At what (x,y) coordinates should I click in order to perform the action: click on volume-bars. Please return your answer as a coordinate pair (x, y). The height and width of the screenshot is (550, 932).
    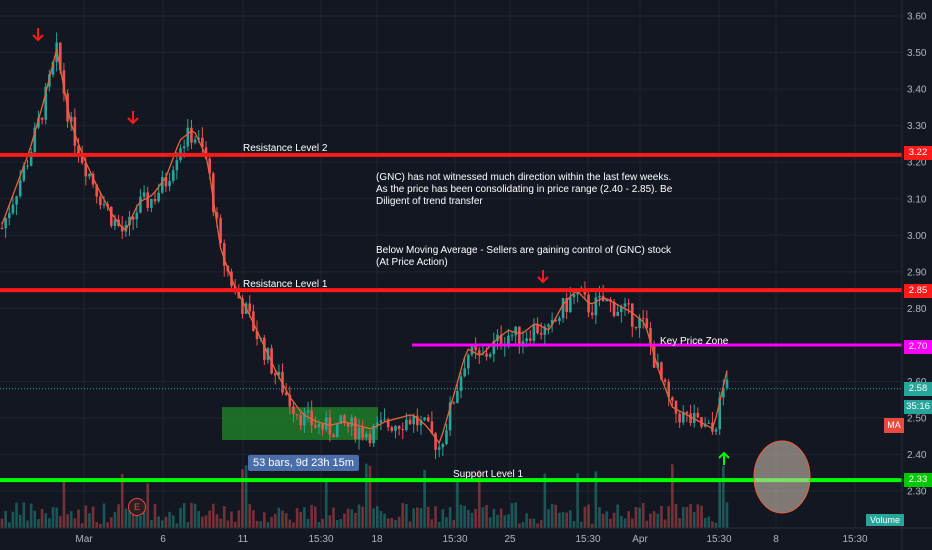
    Looking at the image, I should click on (364, 495).